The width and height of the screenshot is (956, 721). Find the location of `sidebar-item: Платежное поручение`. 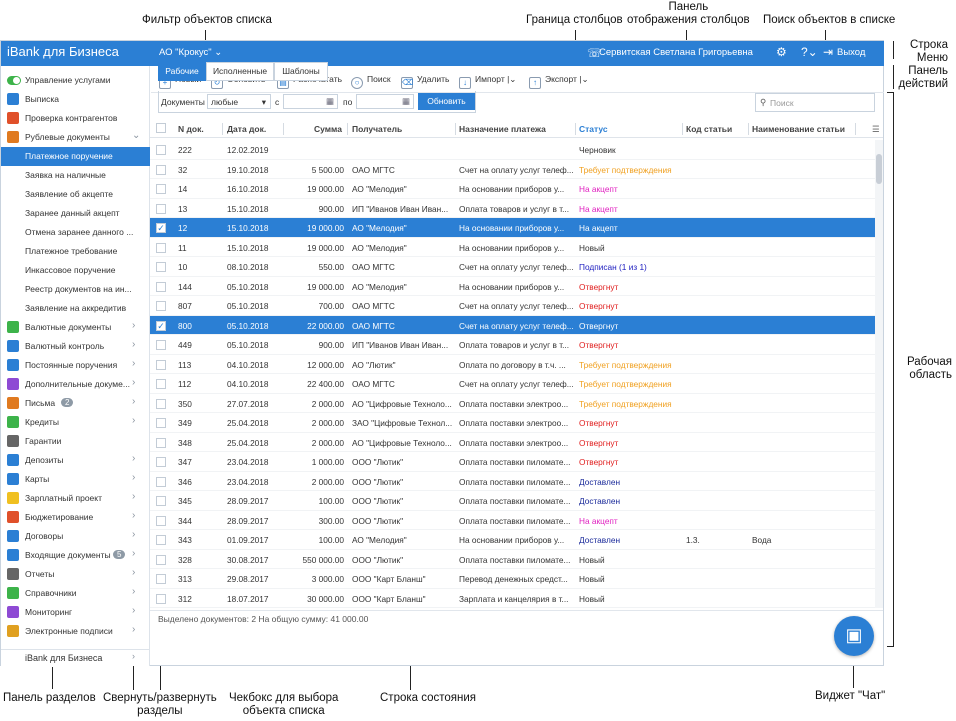

sidebar-item: Платежное поручение is located at coordinates (75, 156).